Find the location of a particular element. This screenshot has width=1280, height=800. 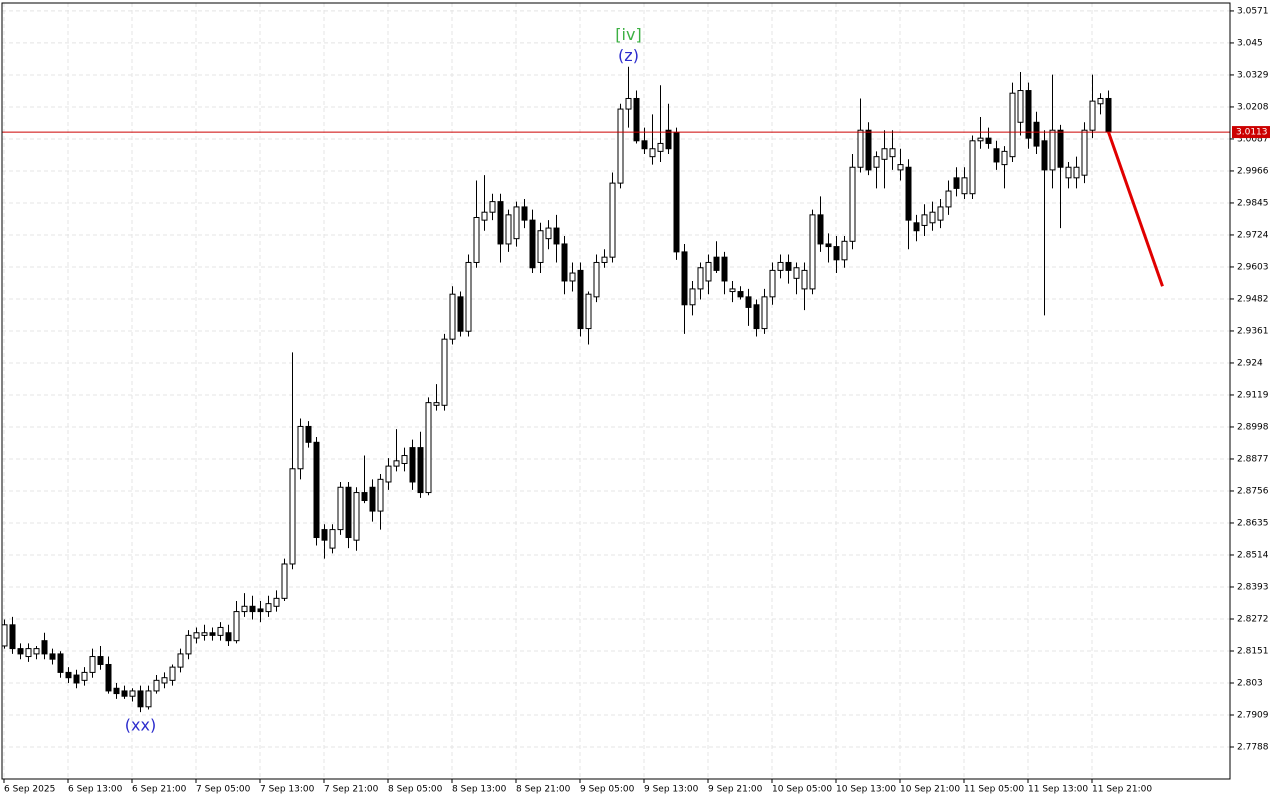

x-tick-label: 9 Sep 05:00 is located at coordinates (607, 790).